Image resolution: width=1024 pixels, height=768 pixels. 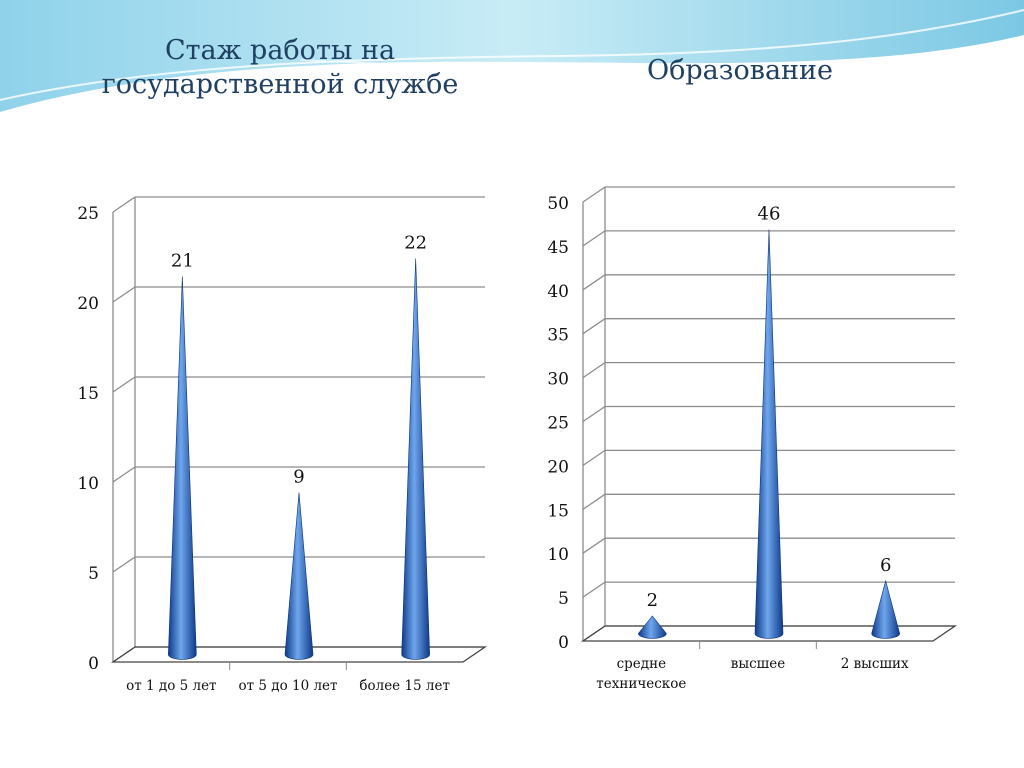 I want to click on y-tick-label: 35, so click(x=558, y=336).